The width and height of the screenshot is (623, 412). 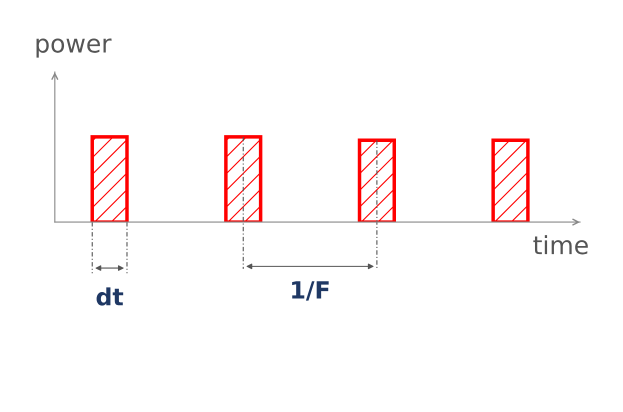 What do you see at coordinates (310, 291) in the screenshot?
I see `text: 1/F` at bounding box center [310, 291].